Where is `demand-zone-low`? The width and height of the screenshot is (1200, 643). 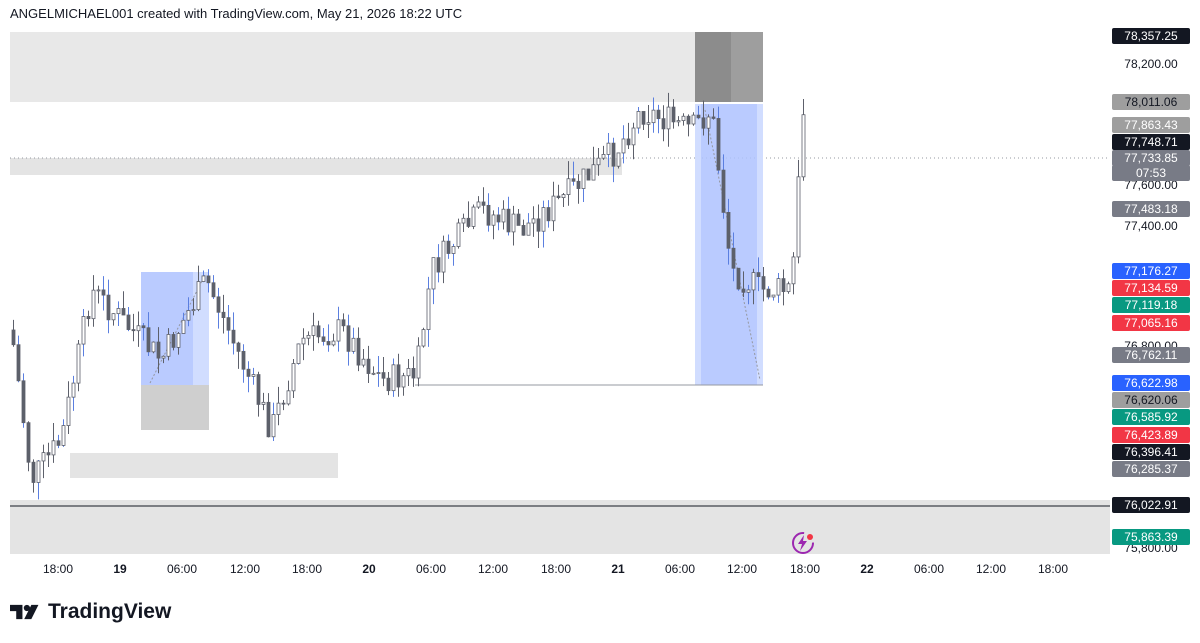 demand-zone-low is located at coordinates (204, 465).